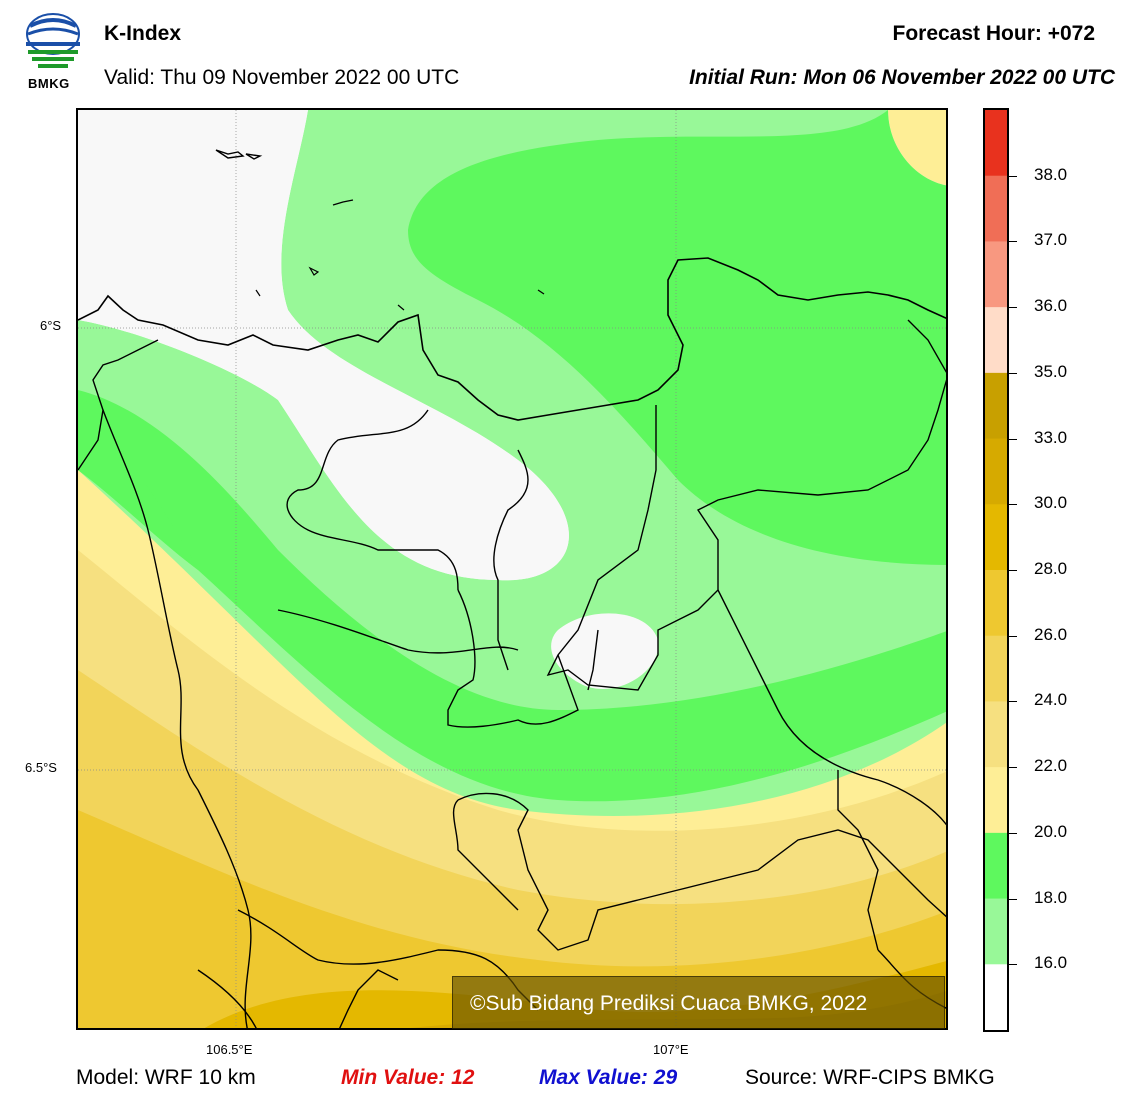  I want to click on colorbar, so click(996, 570).